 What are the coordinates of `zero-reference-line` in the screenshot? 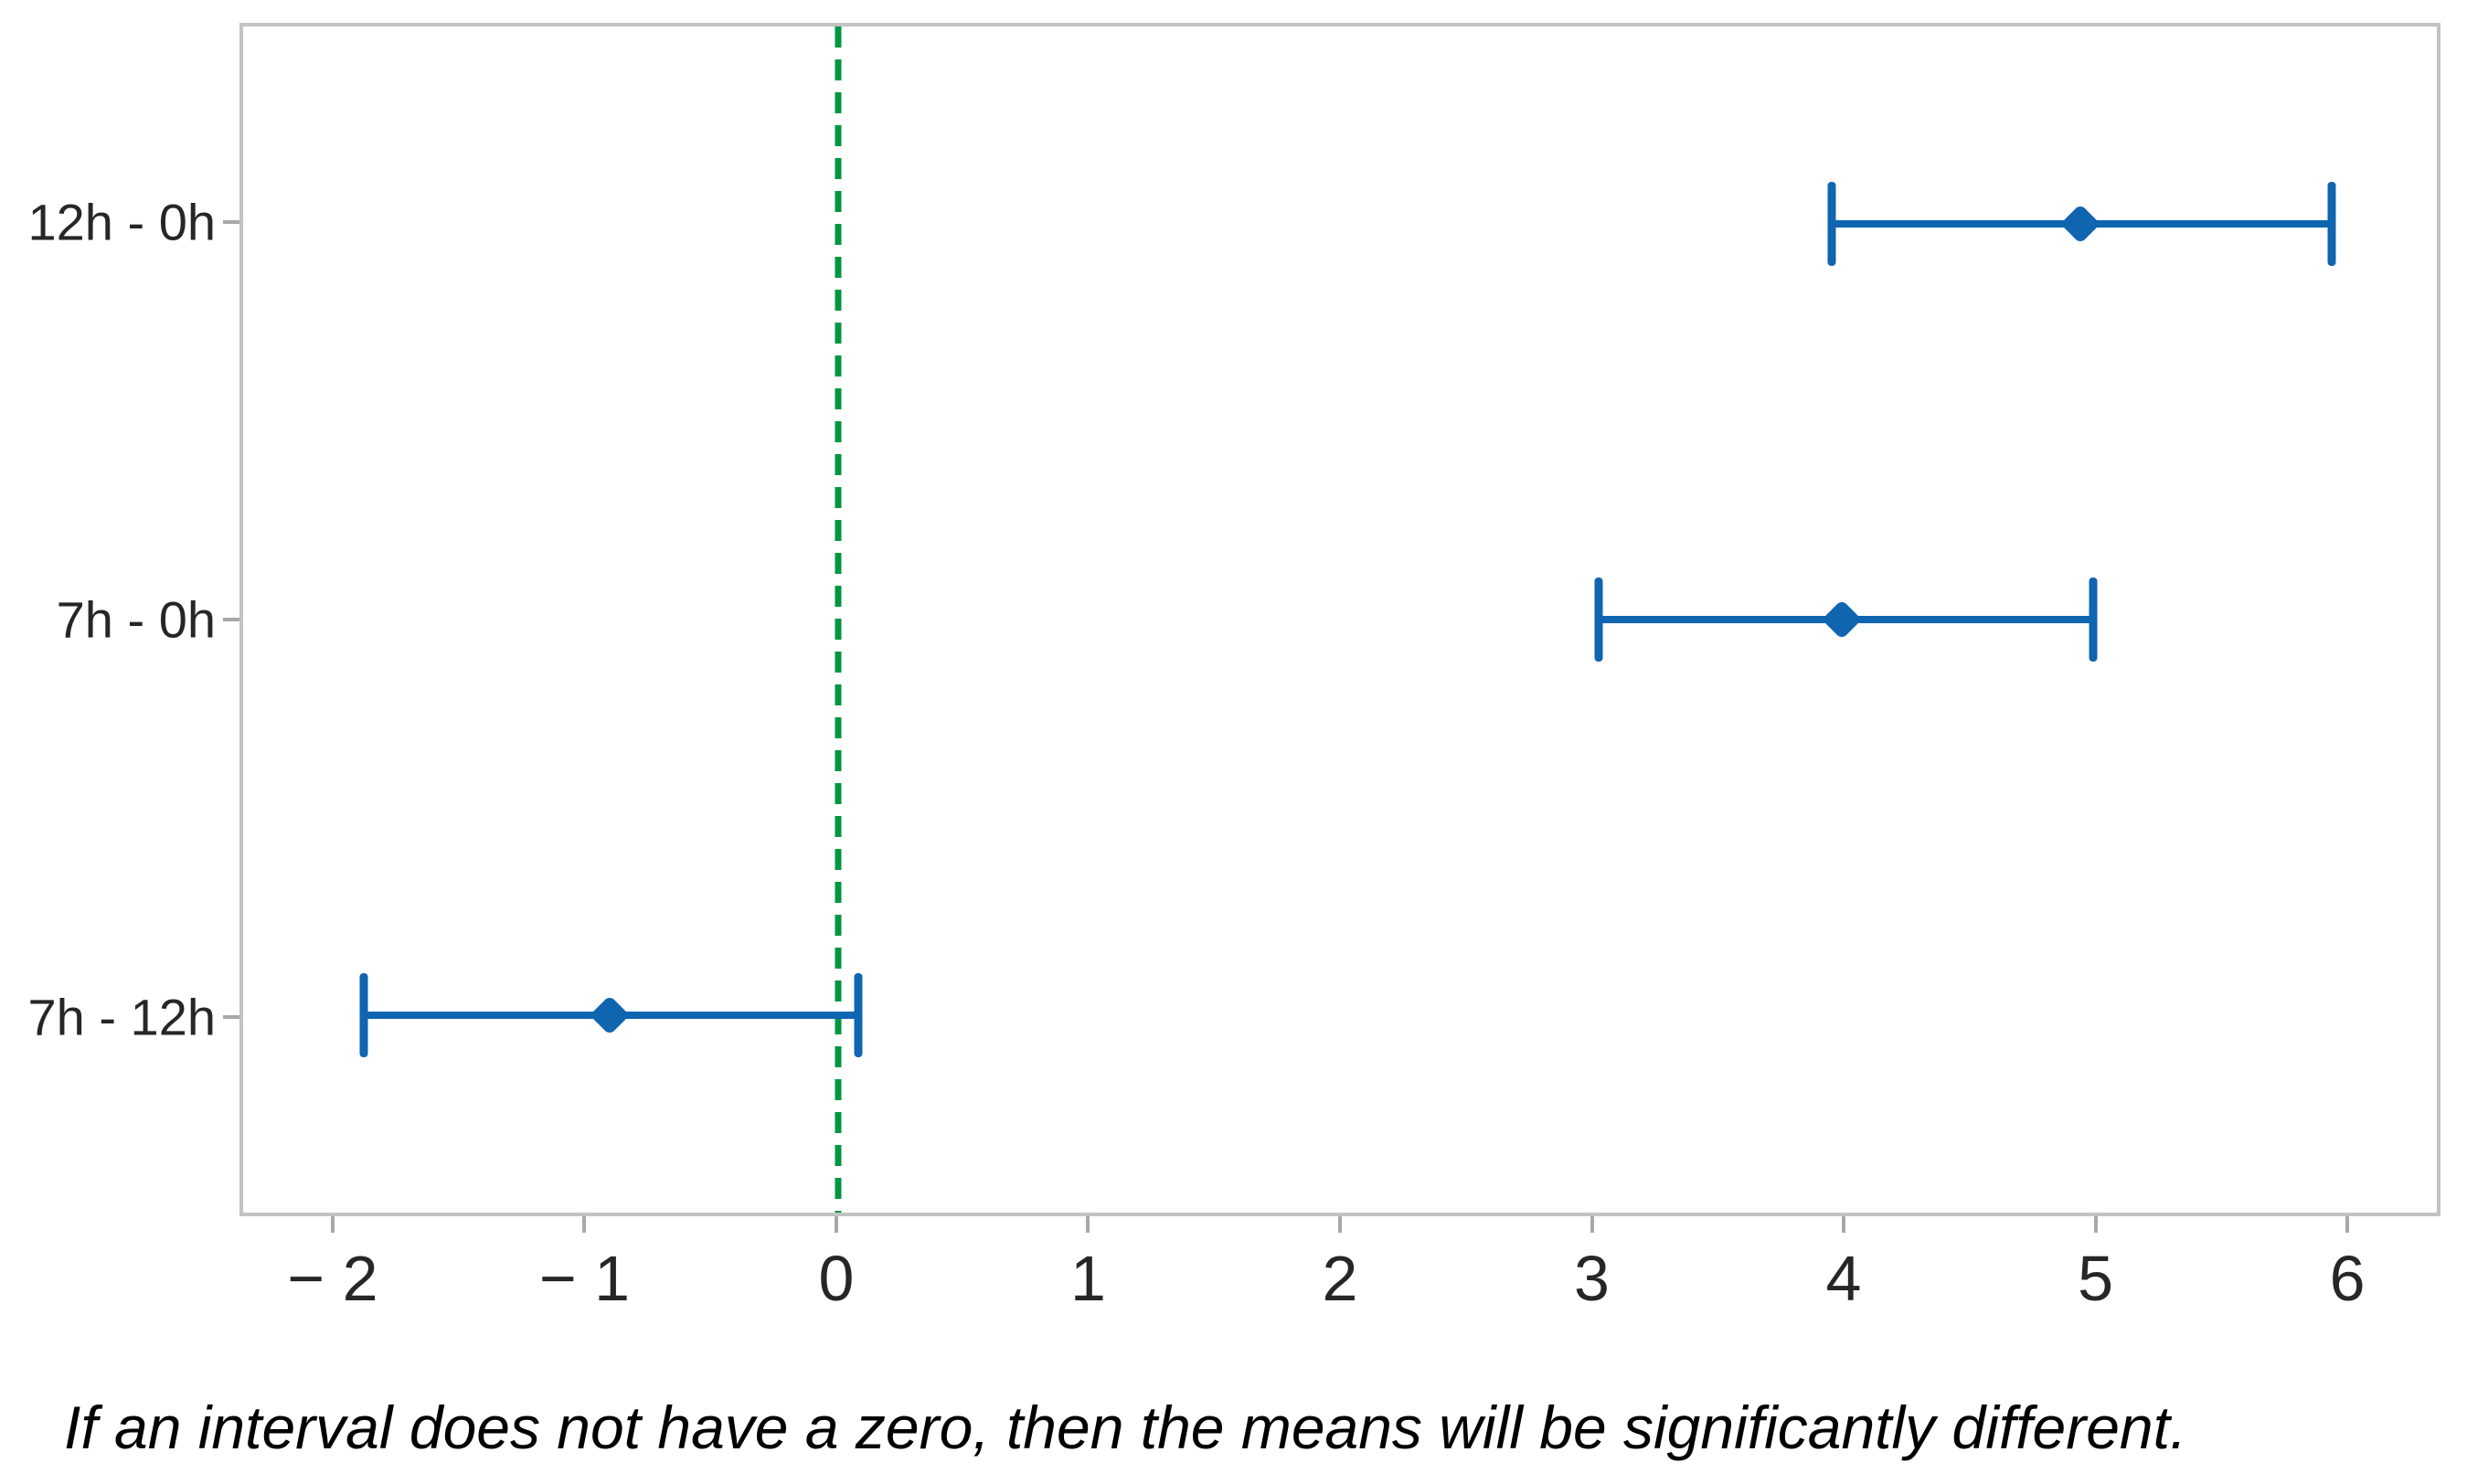 It's located at (838, 619).